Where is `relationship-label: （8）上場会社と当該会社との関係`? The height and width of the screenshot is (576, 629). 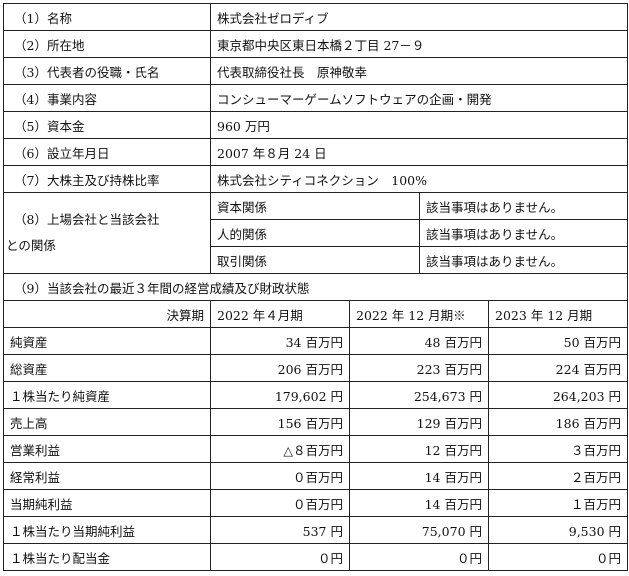 relationship-label: （8）上場会社と当該会社との関係 is located at coordinates (107, 233).